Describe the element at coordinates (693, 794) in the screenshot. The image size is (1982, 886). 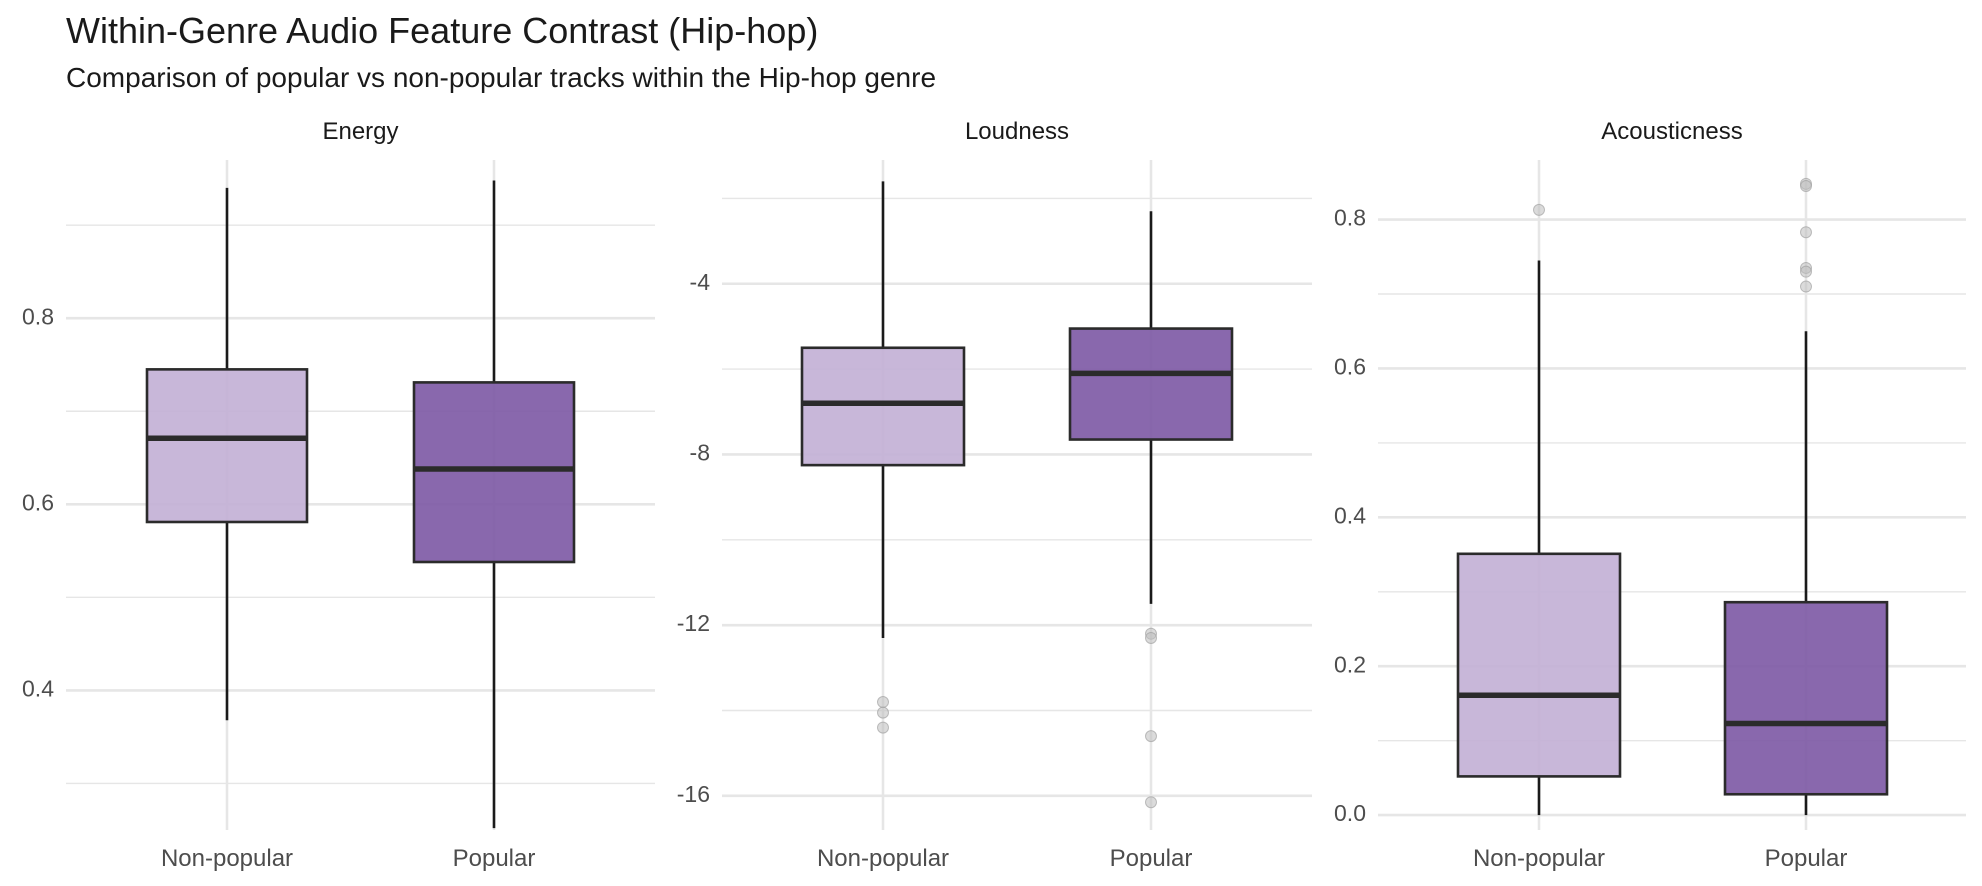
I see `loudness-y-tick-label: -16` at that location.